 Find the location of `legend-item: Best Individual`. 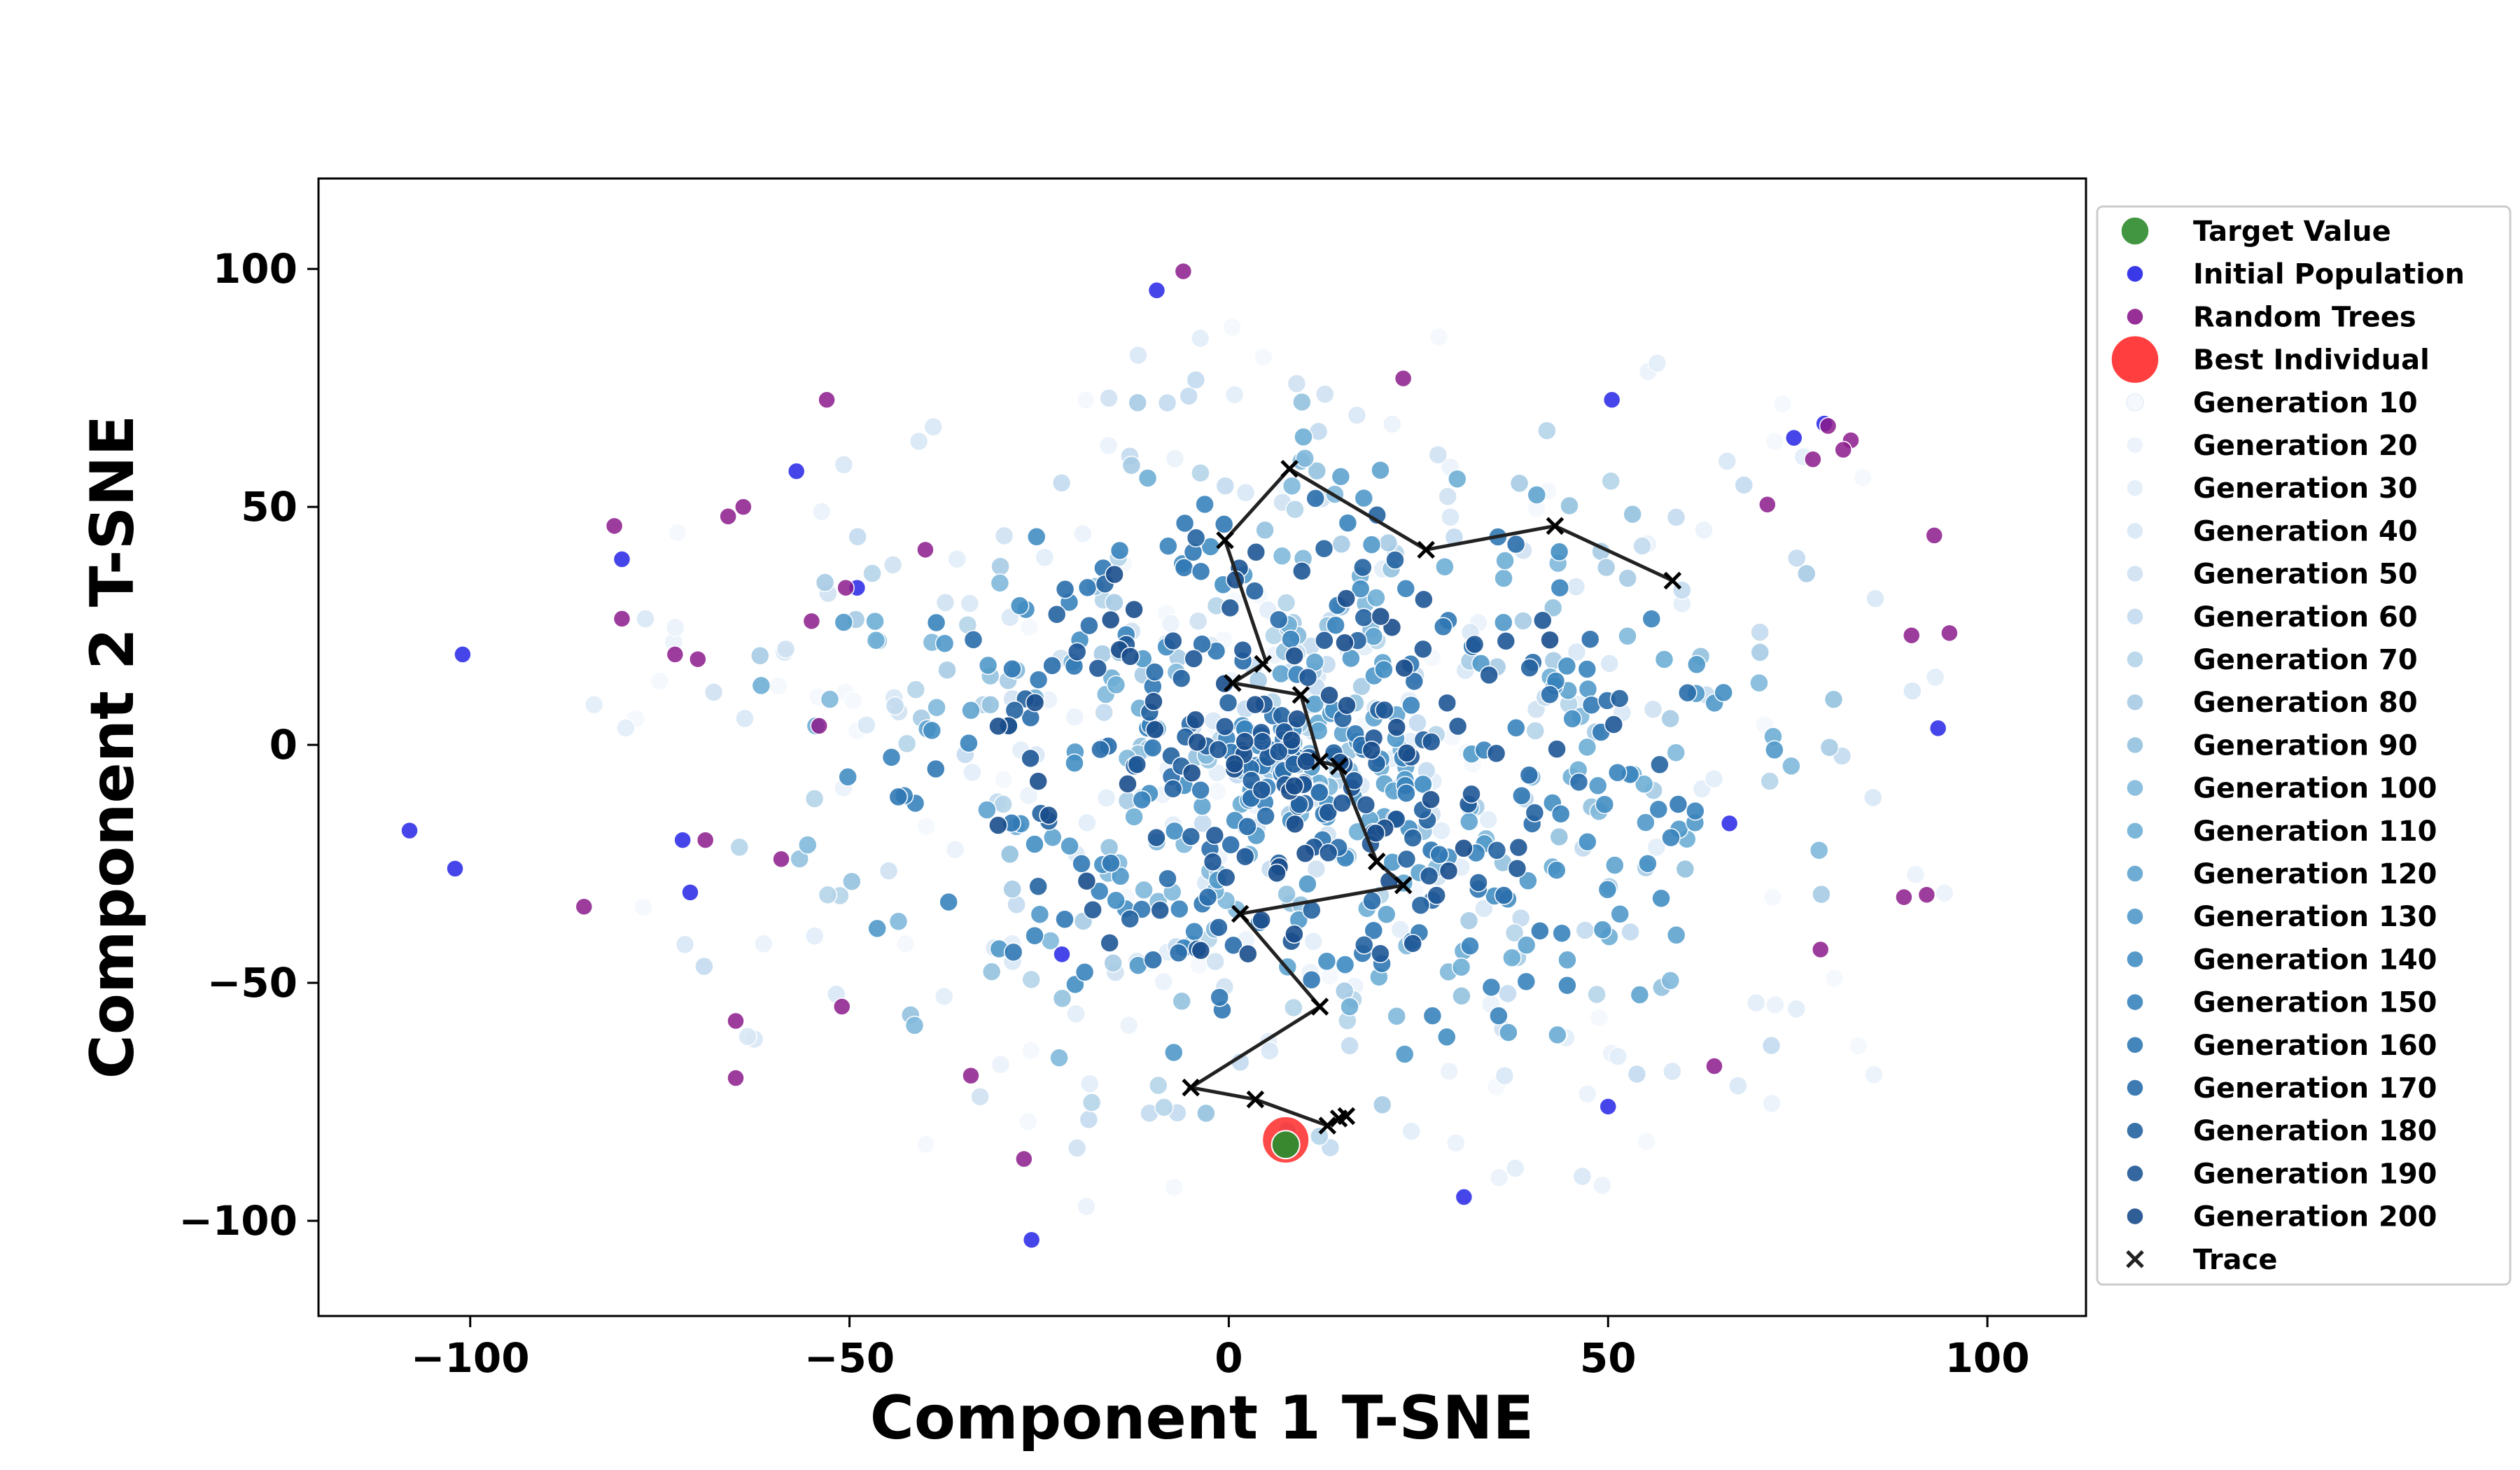

legend-item: Best Individual is located at coordinates (2270, 359).